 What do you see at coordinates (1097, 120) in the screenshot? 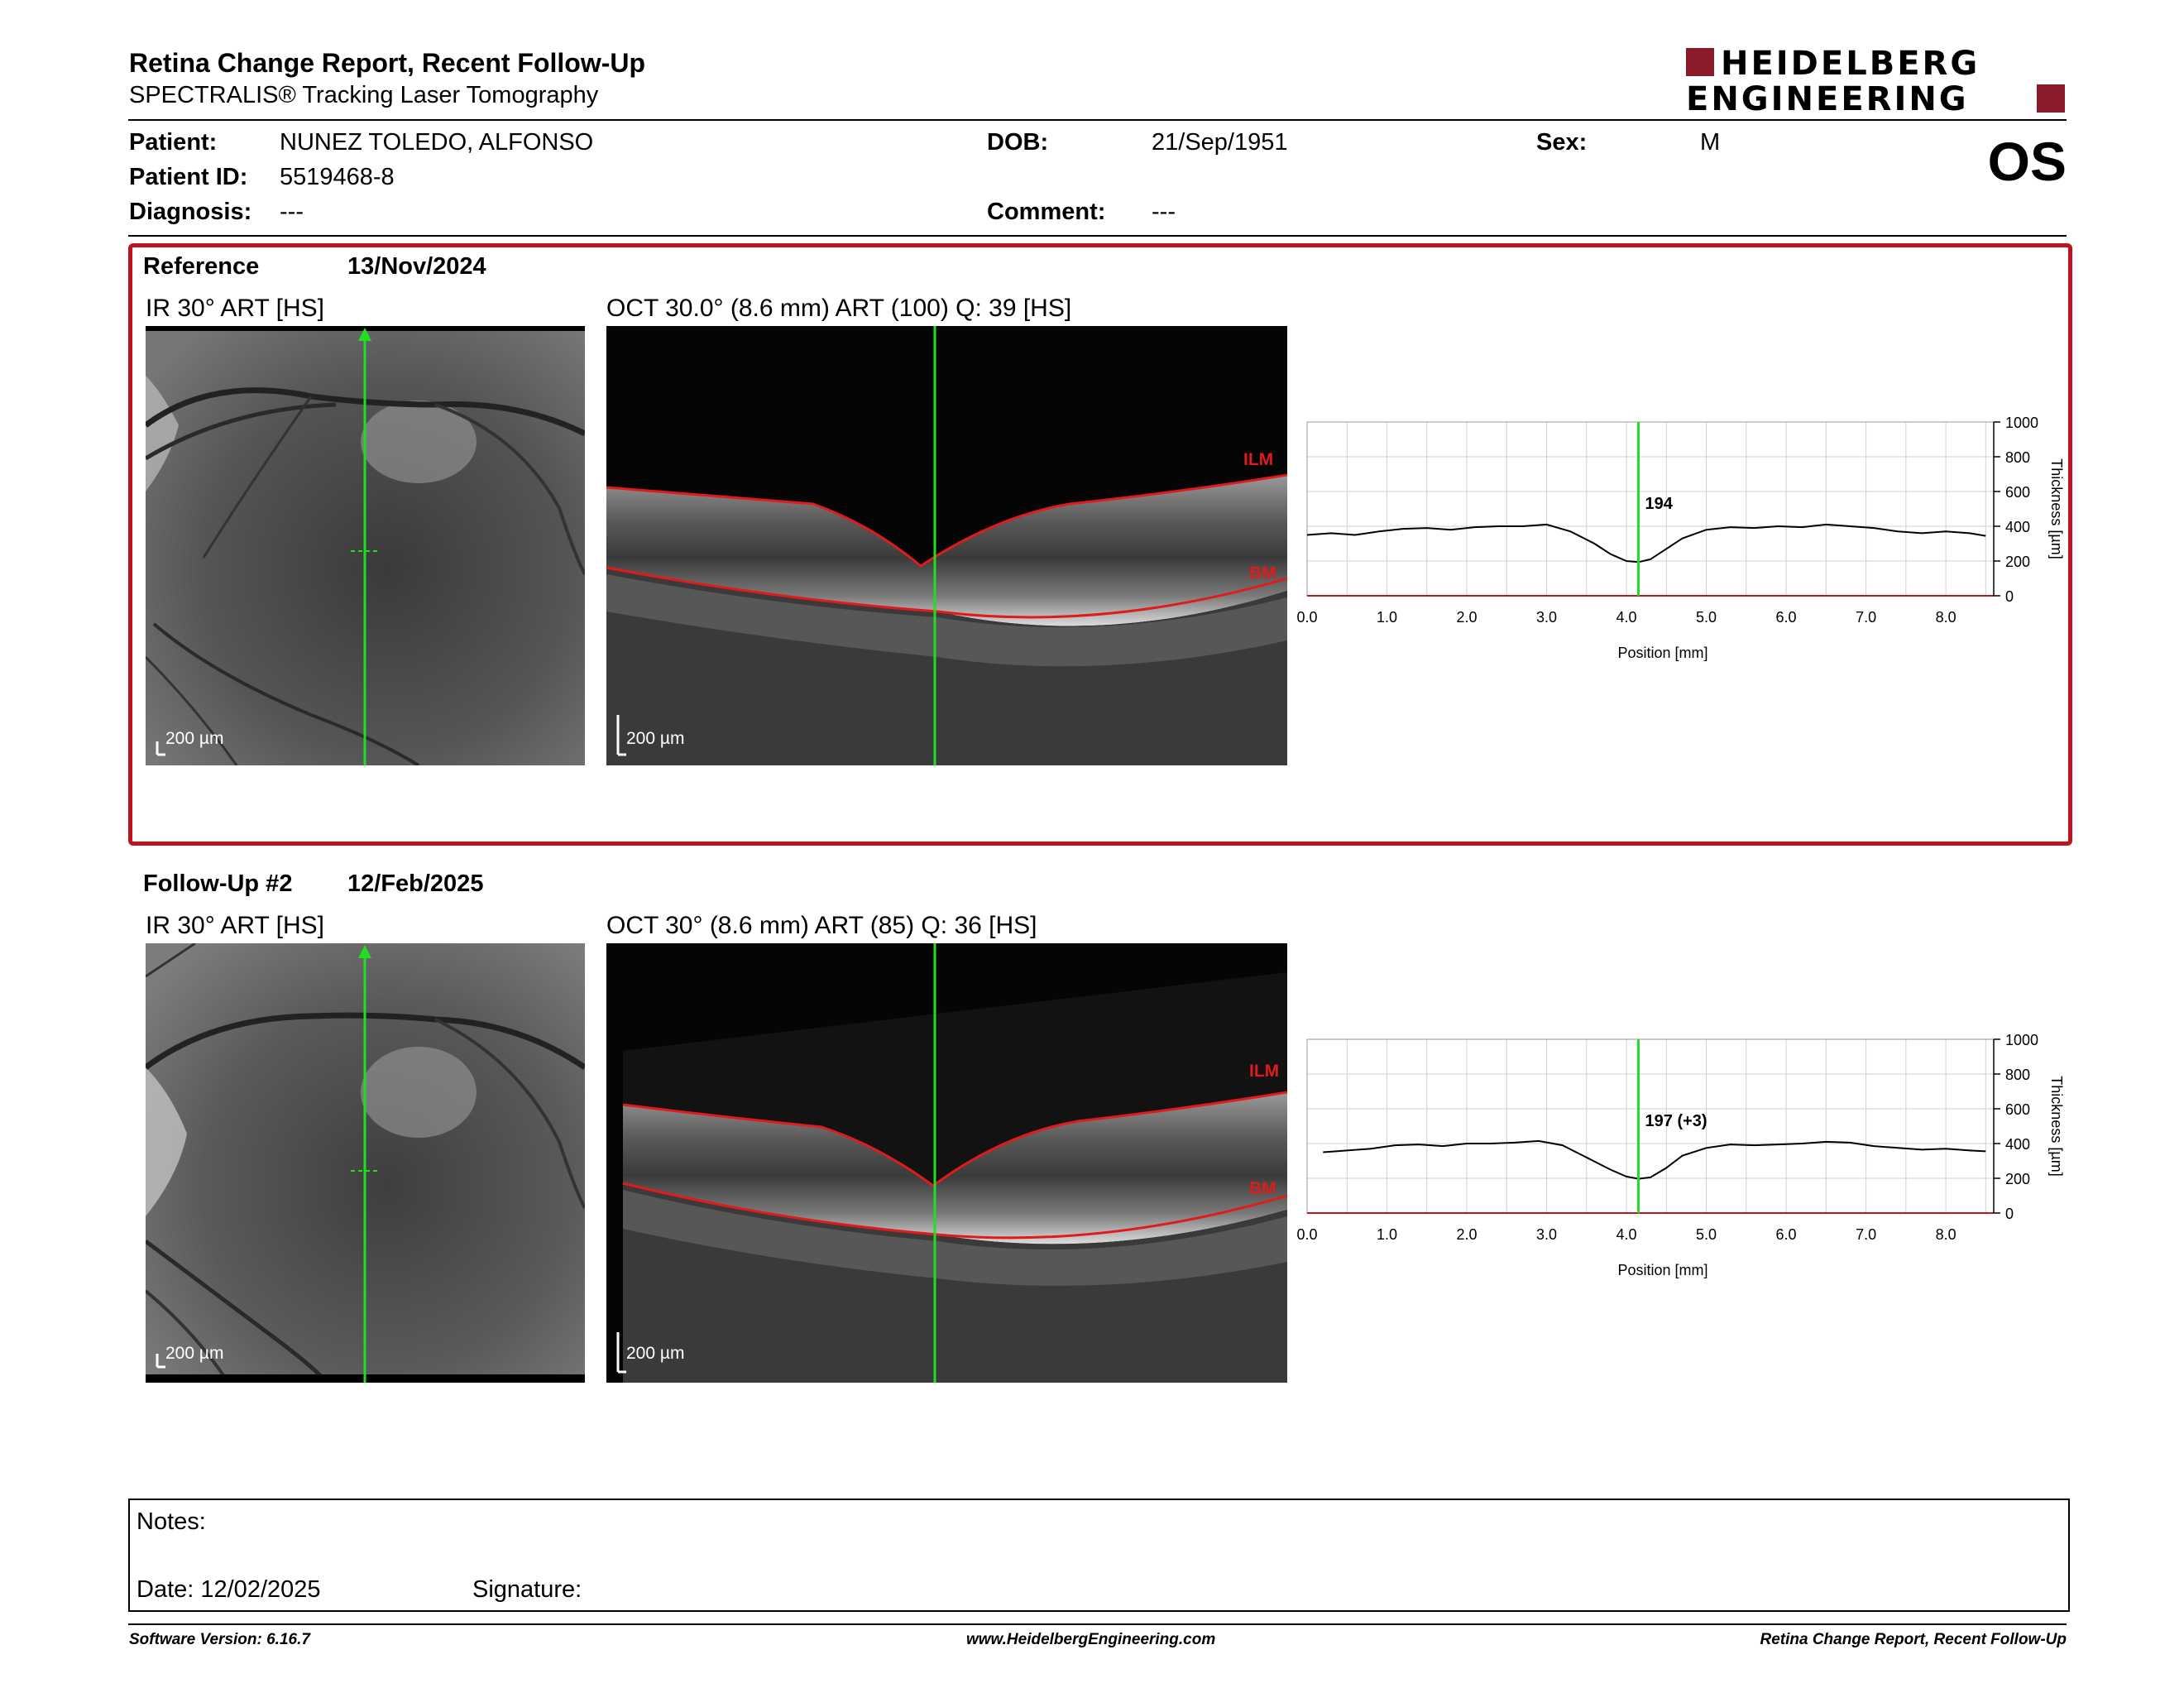
I see `header-divider` at bounding box center [1097, 120].